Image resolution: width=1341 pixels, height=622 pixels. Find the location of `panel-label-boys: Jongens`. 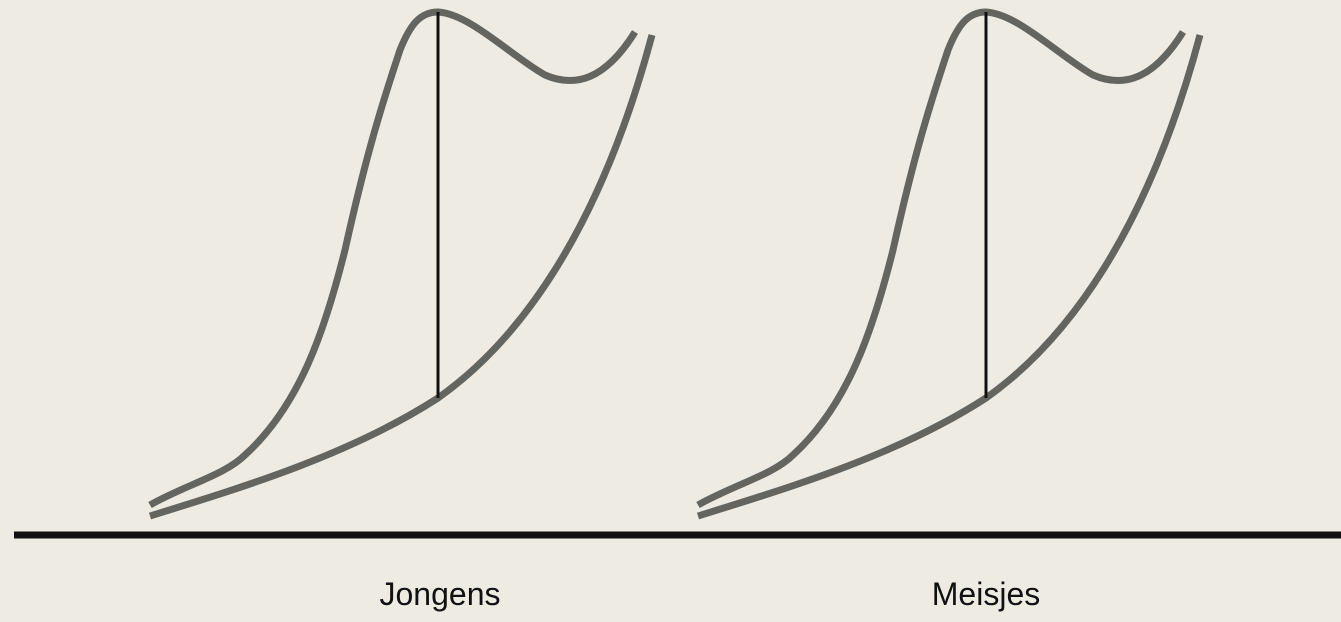

panel-label-boys: Jongens is located at coordinates (440, 594).